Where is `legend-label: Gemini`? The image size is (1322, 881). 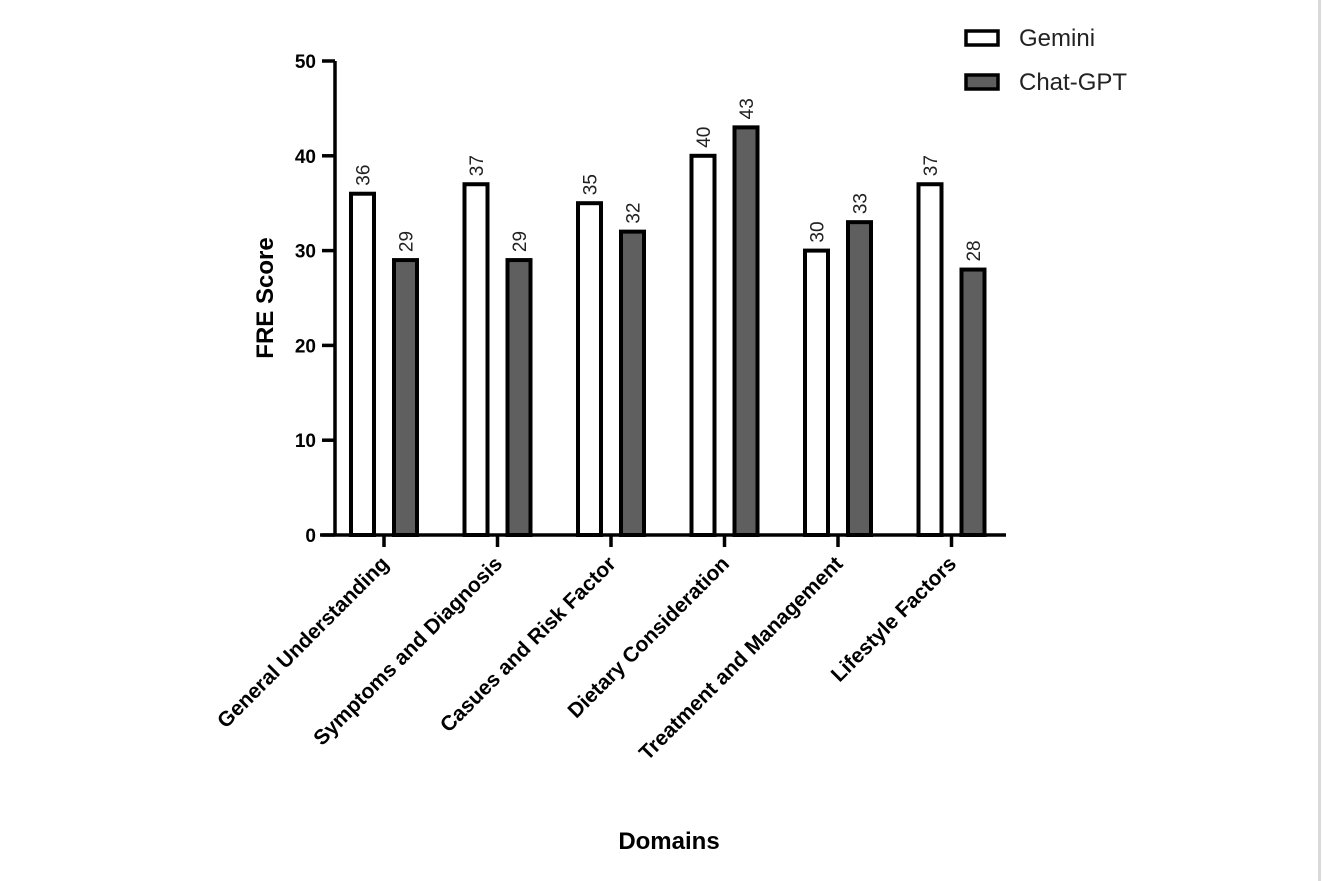
legend-label: Gemini is located at coordinates (1057, 38).